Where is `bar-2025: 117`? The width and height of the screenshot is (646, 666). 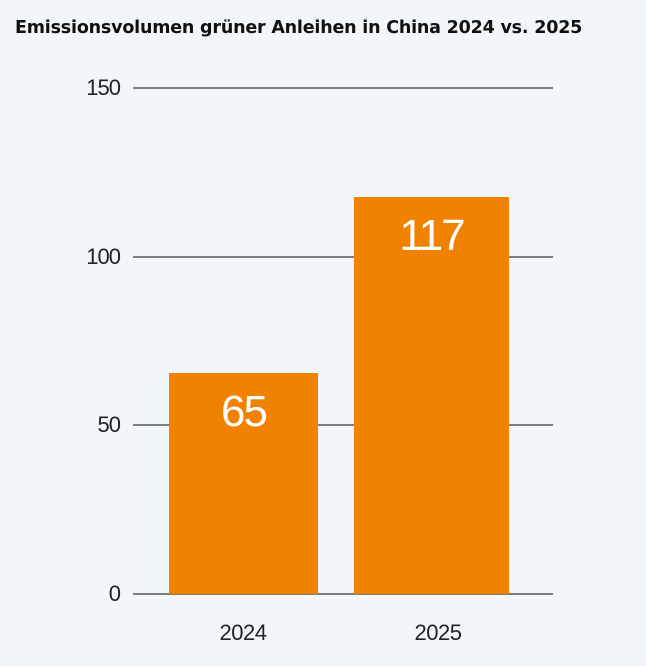
bar-2025: 117 is located at coordinates (431, 395).